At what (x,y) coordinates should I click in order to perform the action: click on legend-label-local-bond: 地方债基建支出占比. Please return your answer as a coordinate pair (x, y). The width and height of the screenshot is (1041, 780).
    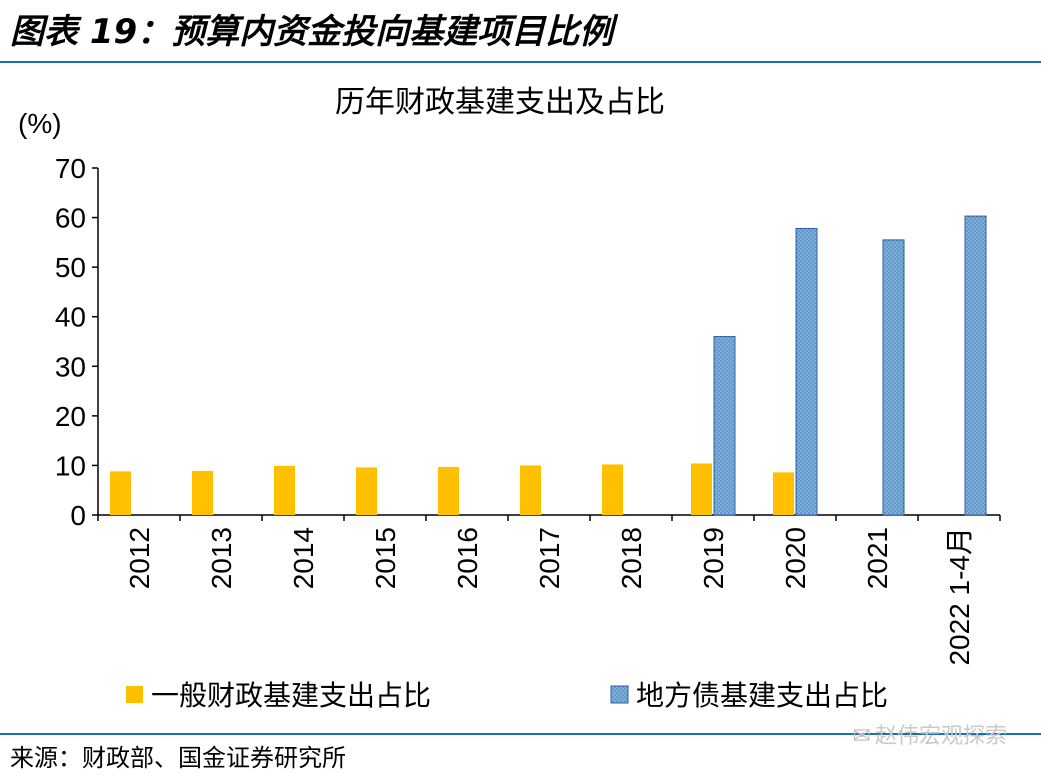
    Looking at the image, I should click on (762, 695).